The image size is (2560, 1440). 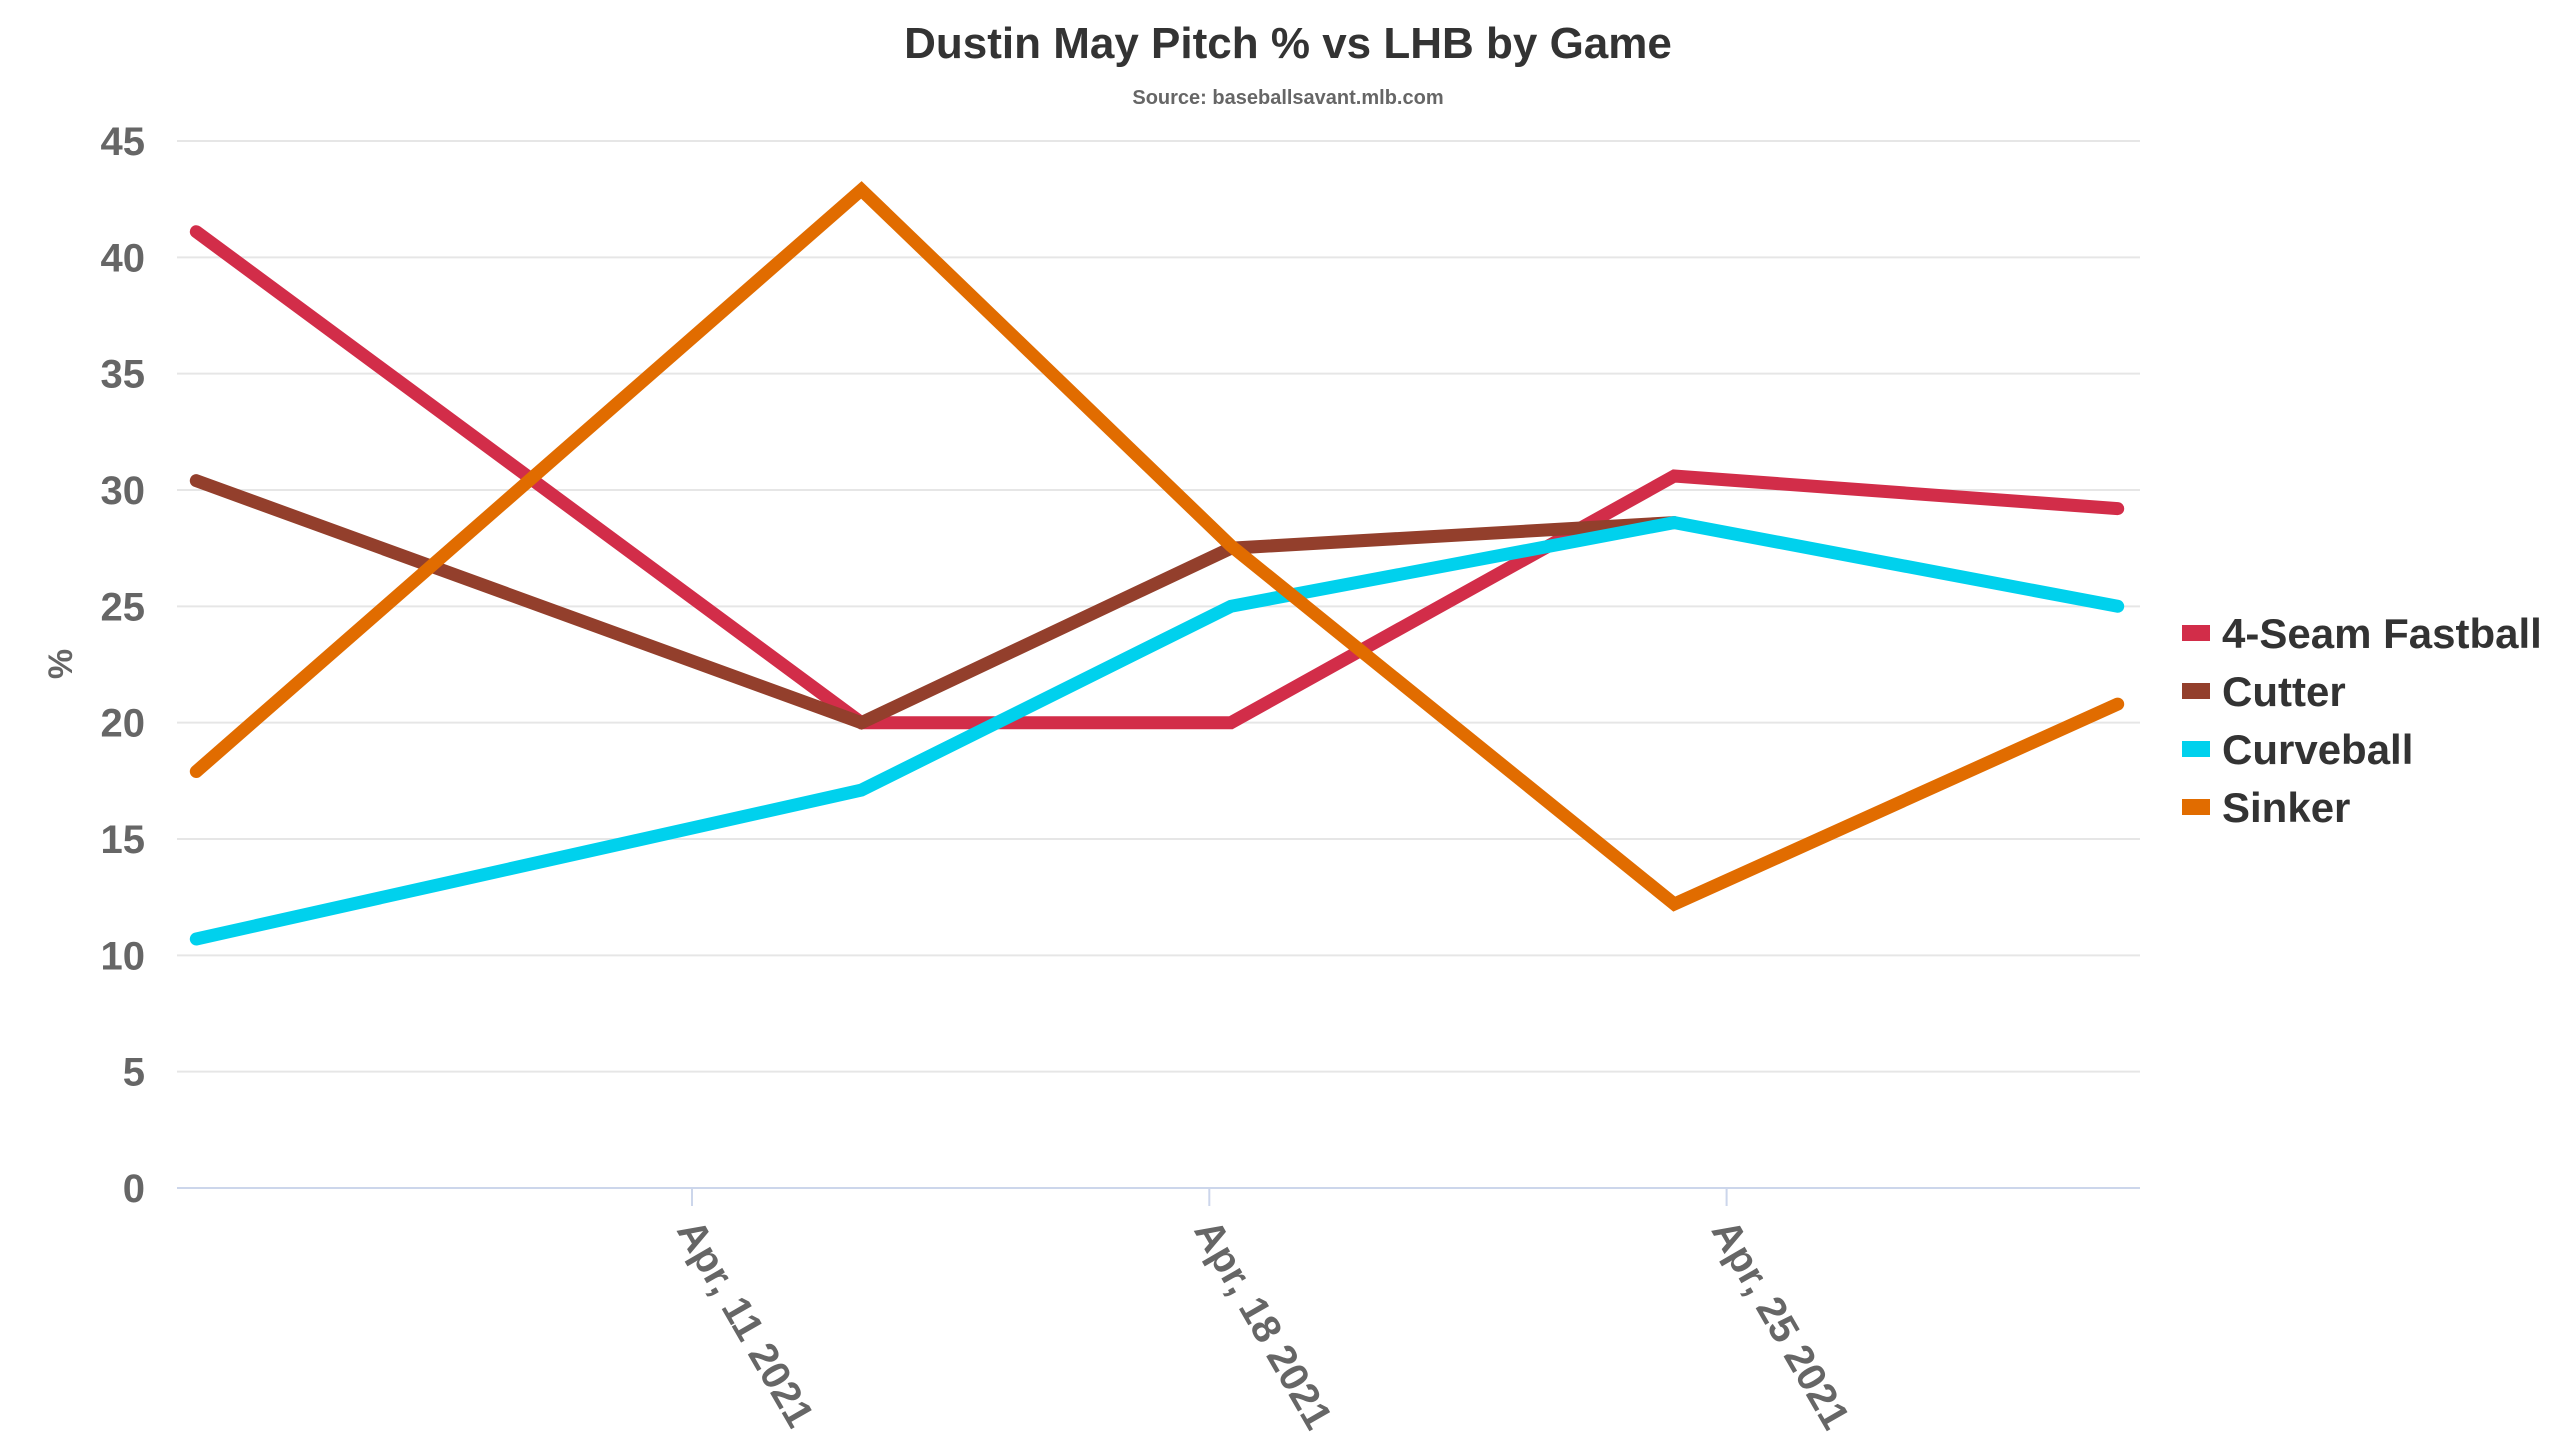 What do you see at coordinates (935, 602) in the screenshot?
I see `series-line-cutter` at bounding box center [935, 602].